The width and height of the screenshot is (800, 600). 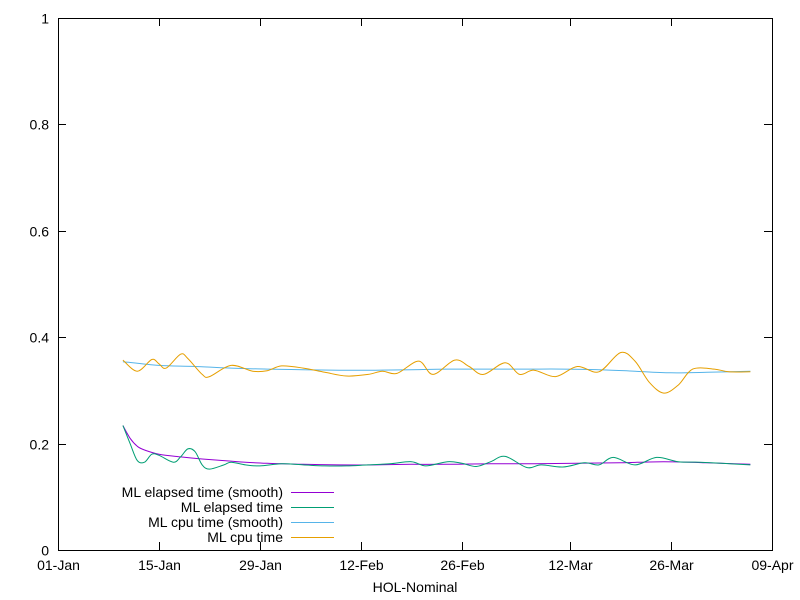 I want to click on legend-label: ML elapsed time (smooth), so click(x=202, y=492).